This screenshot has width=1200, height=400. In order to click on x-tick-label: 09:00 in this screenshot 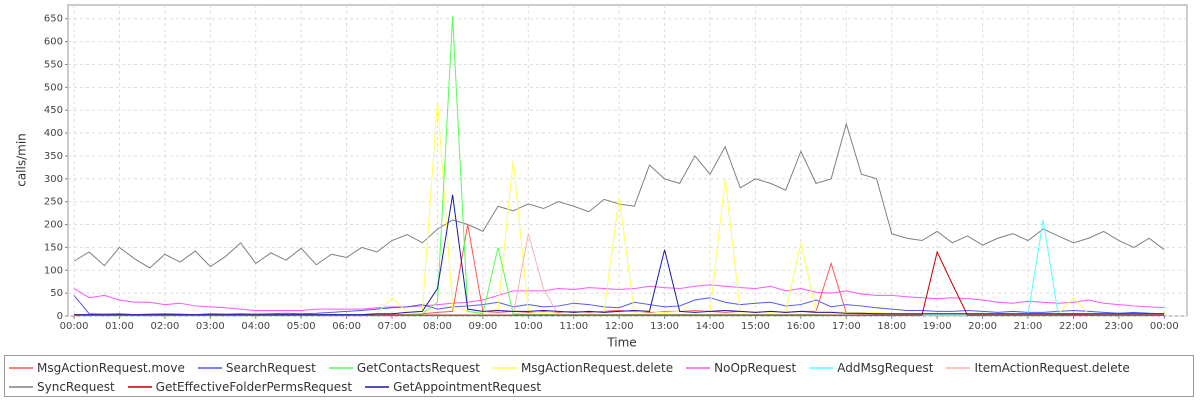, I will do `click(482, 326)`.